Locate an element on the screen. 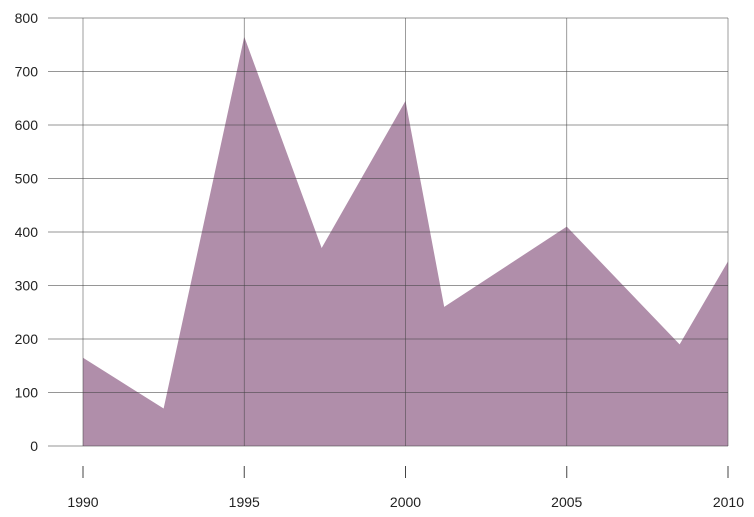 Image resolution: width=754 pixels, height=517 pixels. y-tick-label-0: 0 is located at coordinates (34, 446).